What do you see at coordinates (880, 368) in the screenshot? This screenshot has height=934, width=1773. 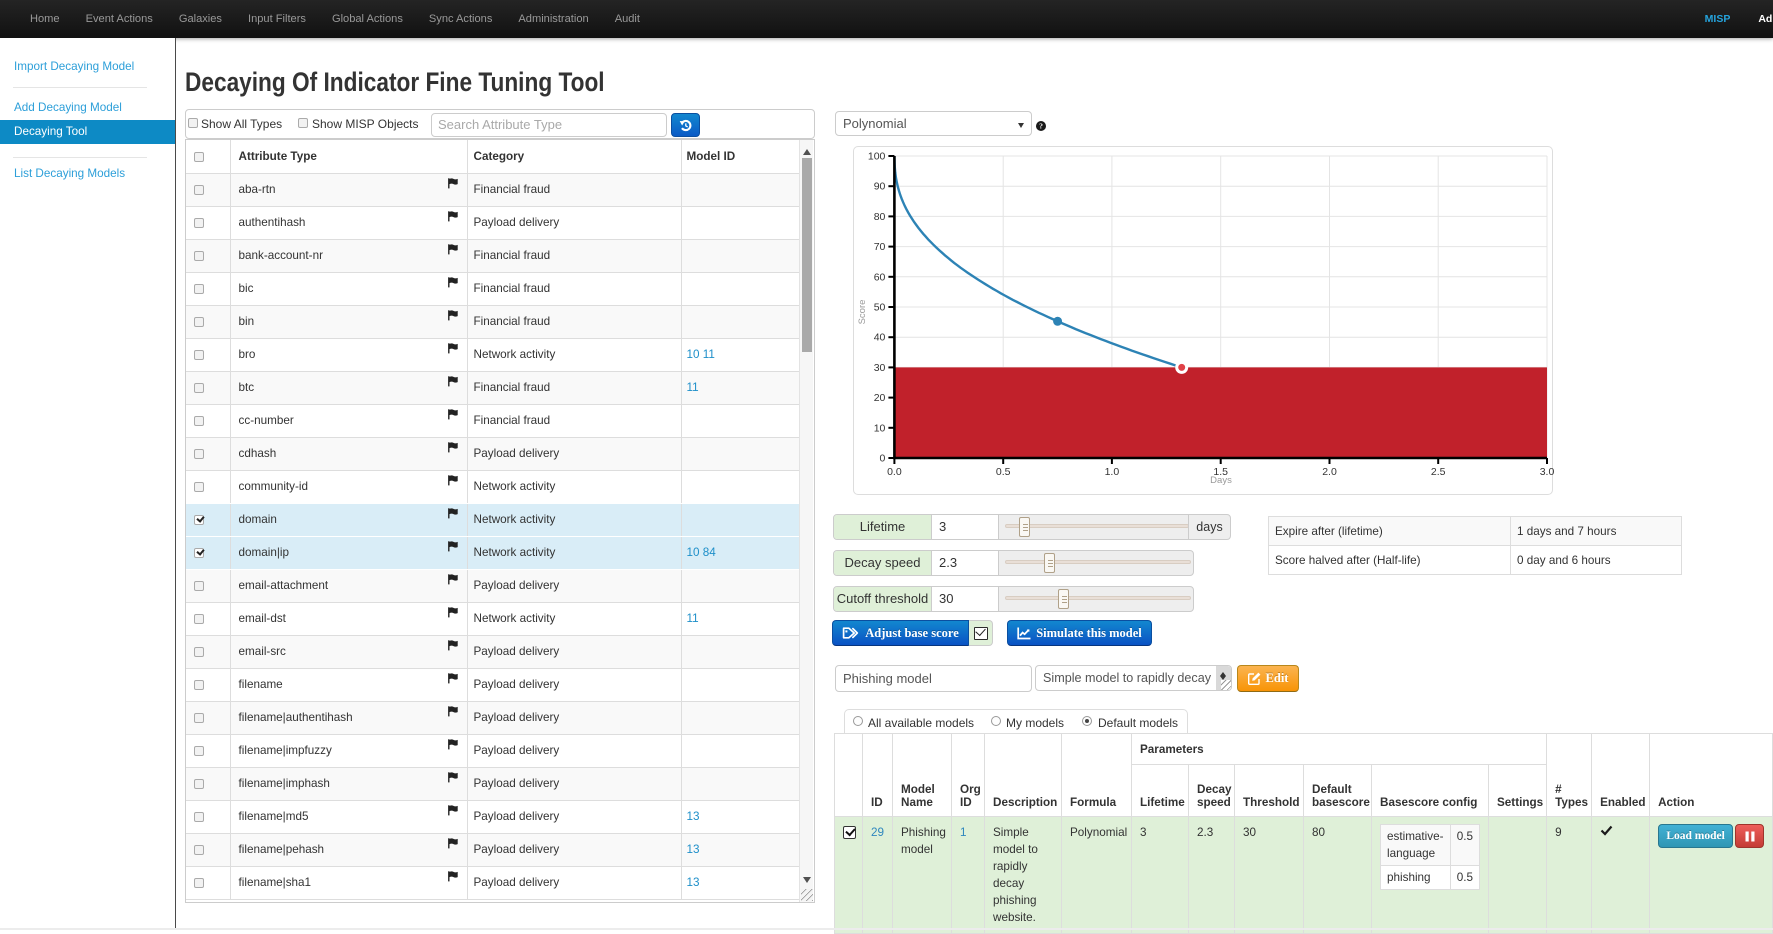 I see `svg-text: 30` at bounding box center [880, 368].